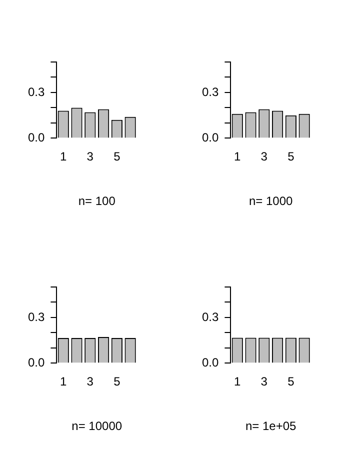 The image size is (347, 451). Describe the element at coordinates (97, 426) in the screenshot. I see `x-axis-title: n= 10000` at that location.